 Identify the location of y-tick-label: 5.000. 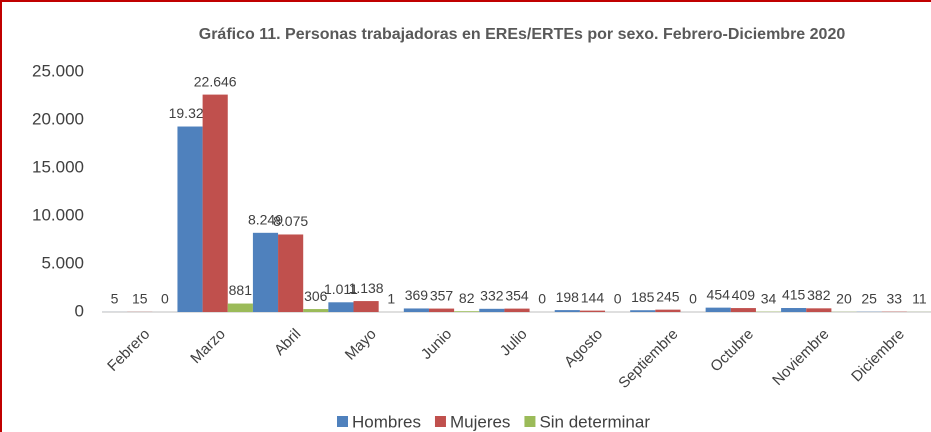
(62, 262).